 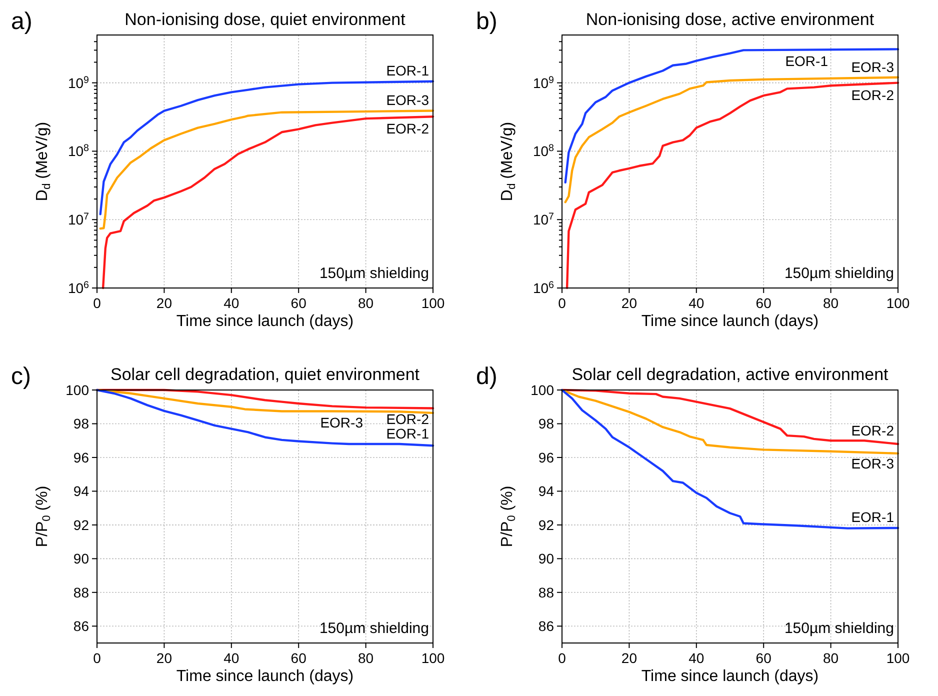 What do you see at coordinates (487, 376) in the screenshot?
I see `text: d)` at bounding box center [487, 376].